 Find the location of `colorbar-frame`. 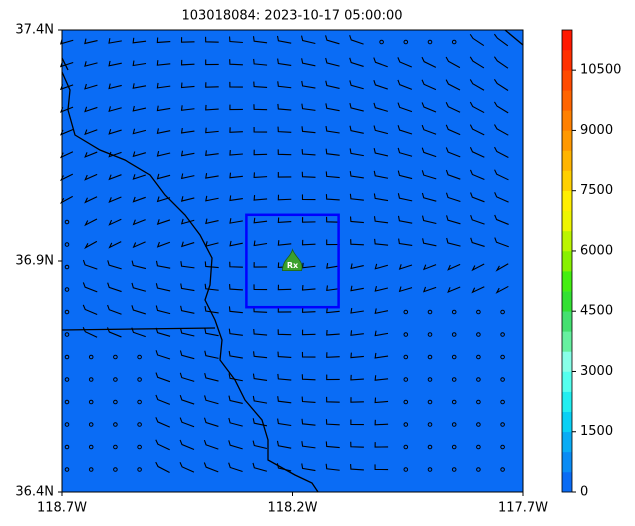

colorbar-frame is located at coordinates (567, 261).